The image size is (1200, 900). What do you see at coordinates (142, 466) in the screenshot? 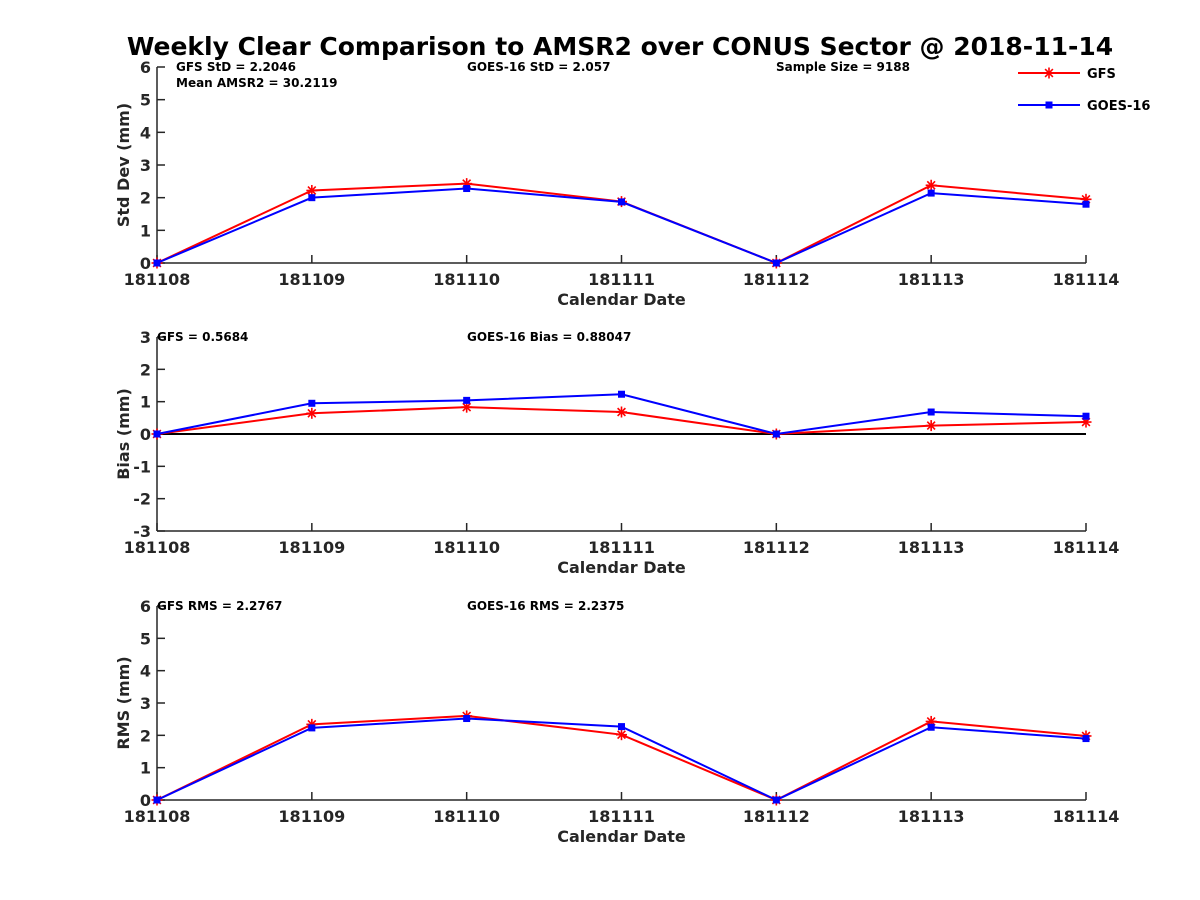
I see `y-tick-label: -1` at bounding box center [142, 466].